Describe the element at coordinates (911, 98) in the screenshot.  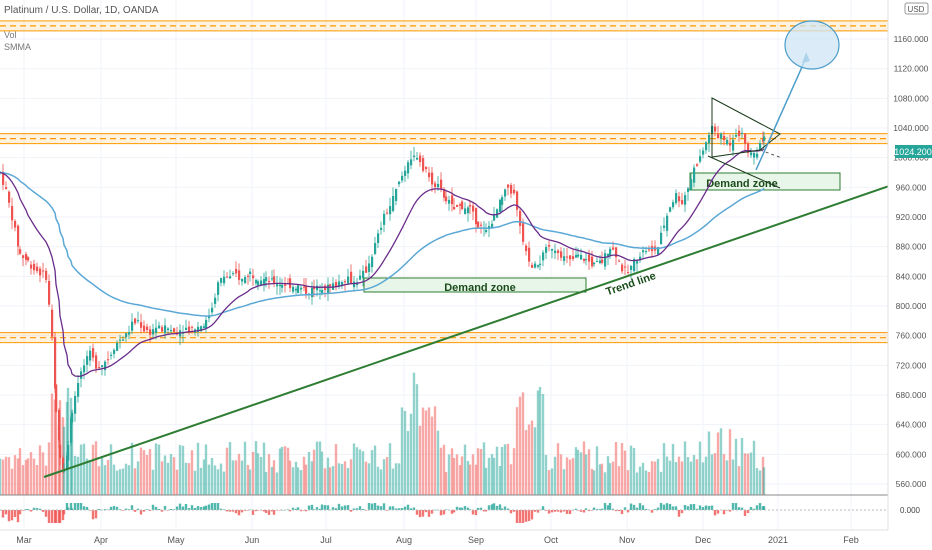
I see `price-tick-13: 1080.000` at that location.